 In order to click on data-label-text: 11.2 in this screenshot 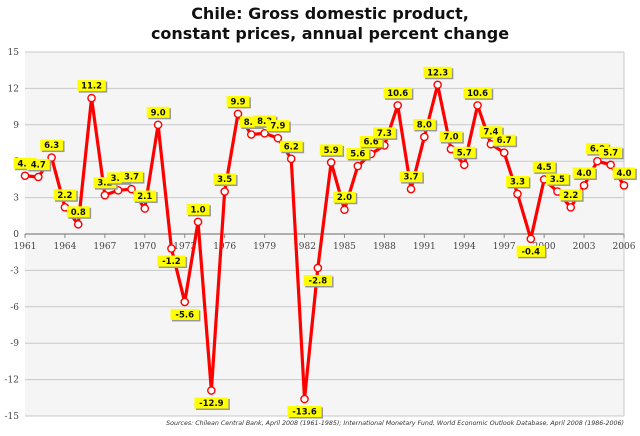, I will do `click(91, 87)`.